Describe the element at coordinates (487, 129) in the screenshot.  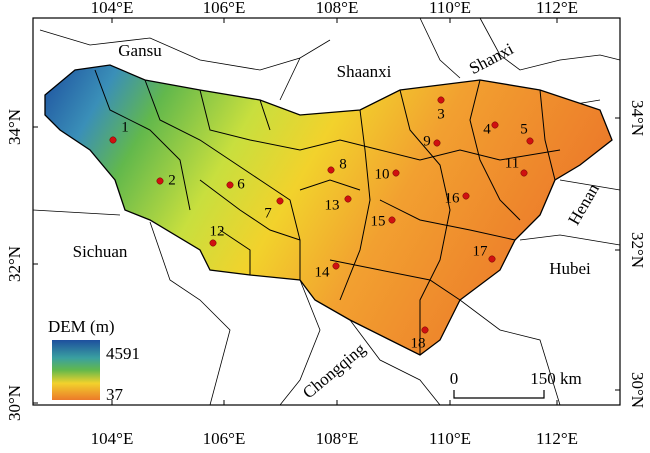
I see `station-label: 4` at that location.